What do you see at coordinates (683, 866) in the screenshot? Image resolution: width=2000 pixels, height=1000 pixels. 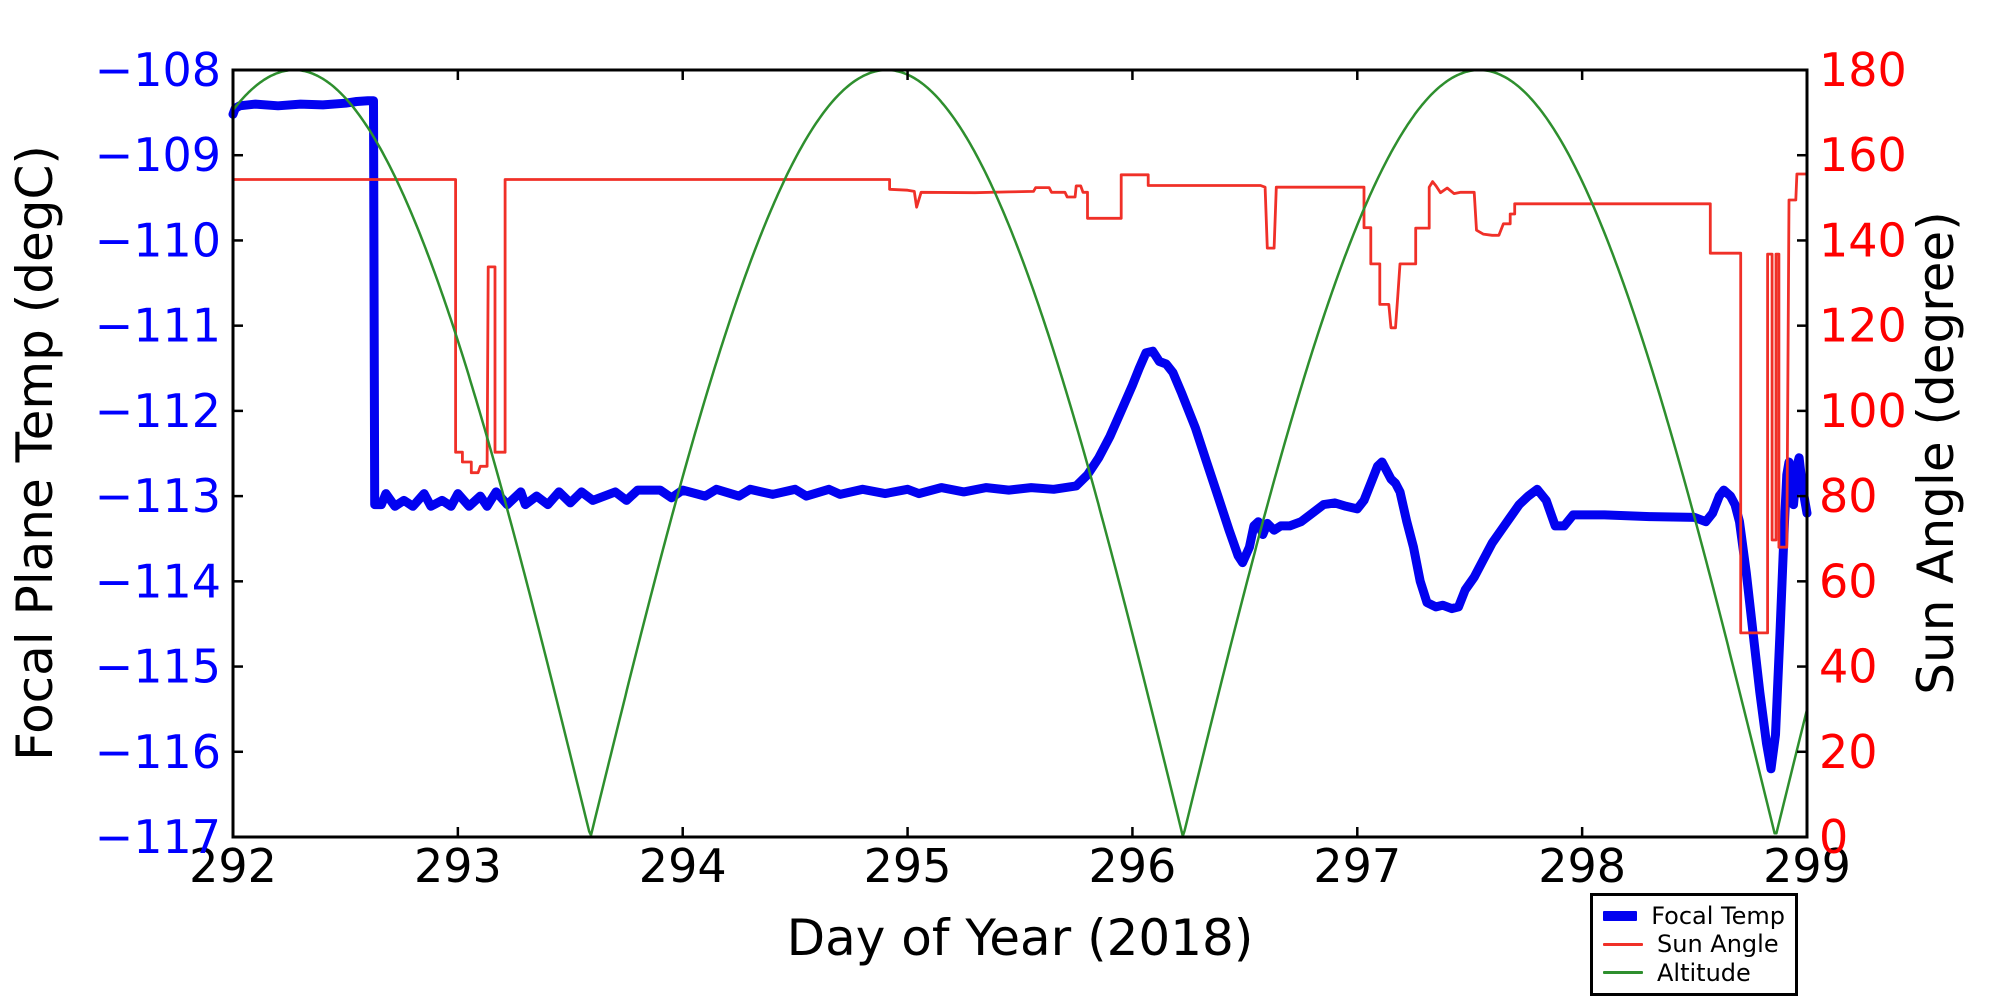 I see `x-tick-label: 294` at bounding box center [683, 866].